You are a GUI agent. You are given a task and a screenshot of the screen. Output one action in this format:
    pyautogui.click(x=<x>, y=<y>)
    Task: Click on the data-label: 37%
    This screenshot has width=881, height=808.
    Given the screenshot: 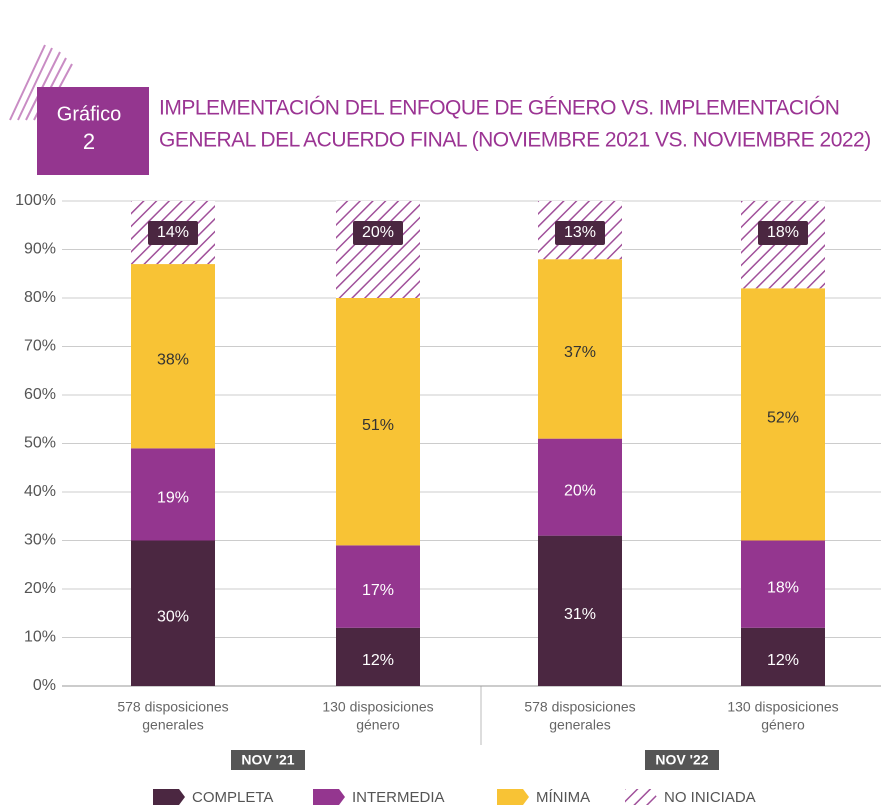 What is the action you would take?
    pyautogui.click(x=580, y=352)
    